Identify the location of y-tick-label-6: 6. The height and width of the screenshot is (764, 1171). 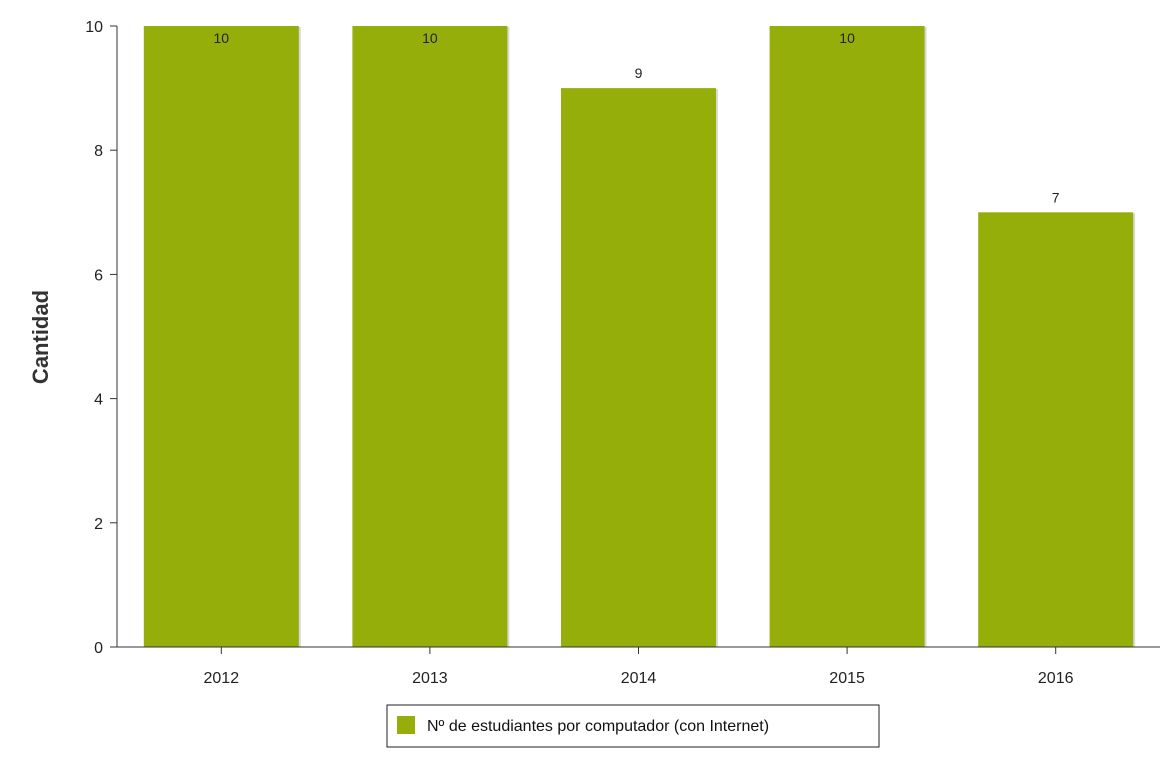
(98, 275).